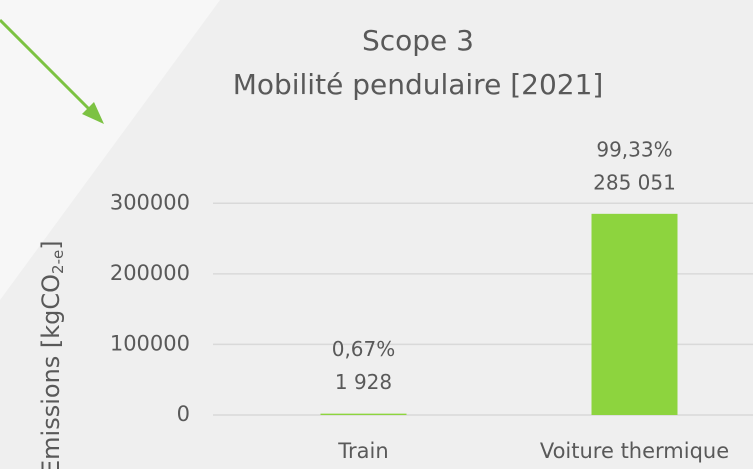  I want to click on data-label: 1 928, so click(363, 382).